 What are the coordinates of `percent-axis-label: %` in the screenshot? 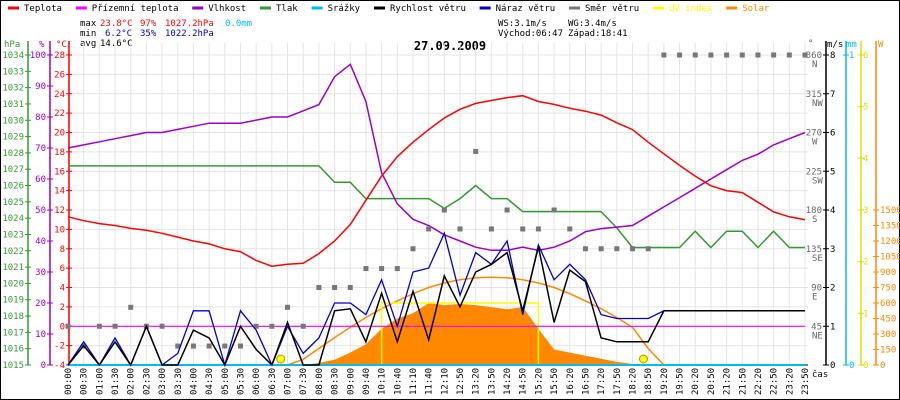 It's located at (42, 45).